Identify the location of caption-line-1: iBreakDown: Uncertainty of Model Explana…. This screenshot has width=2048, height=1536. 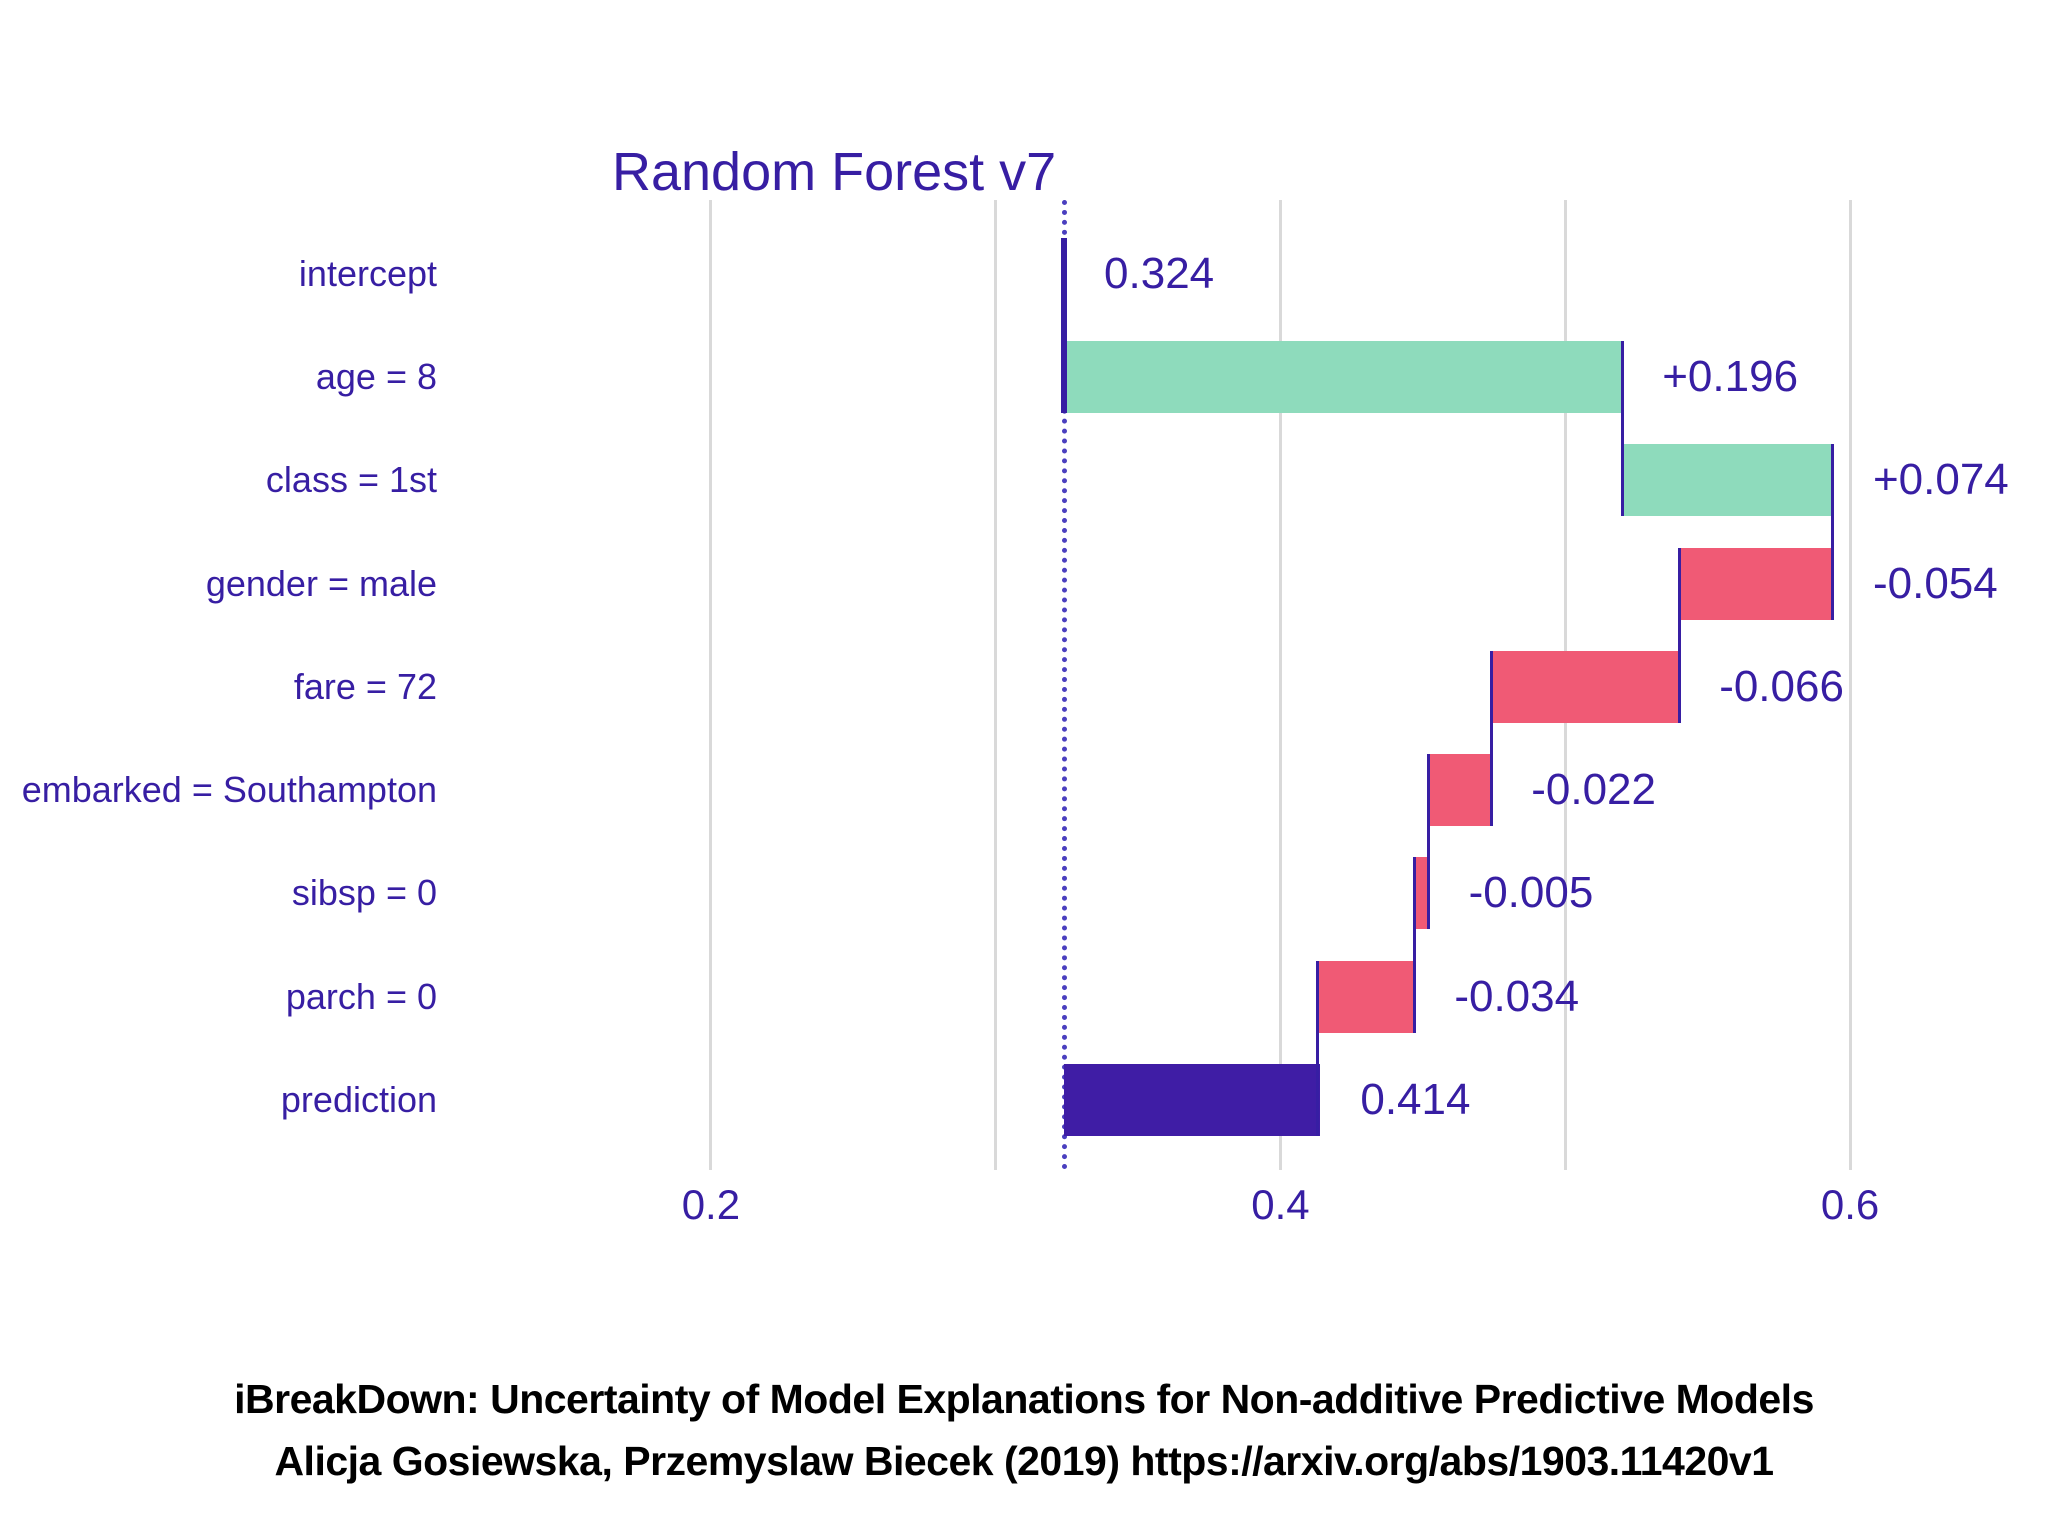
(1024, 1399).